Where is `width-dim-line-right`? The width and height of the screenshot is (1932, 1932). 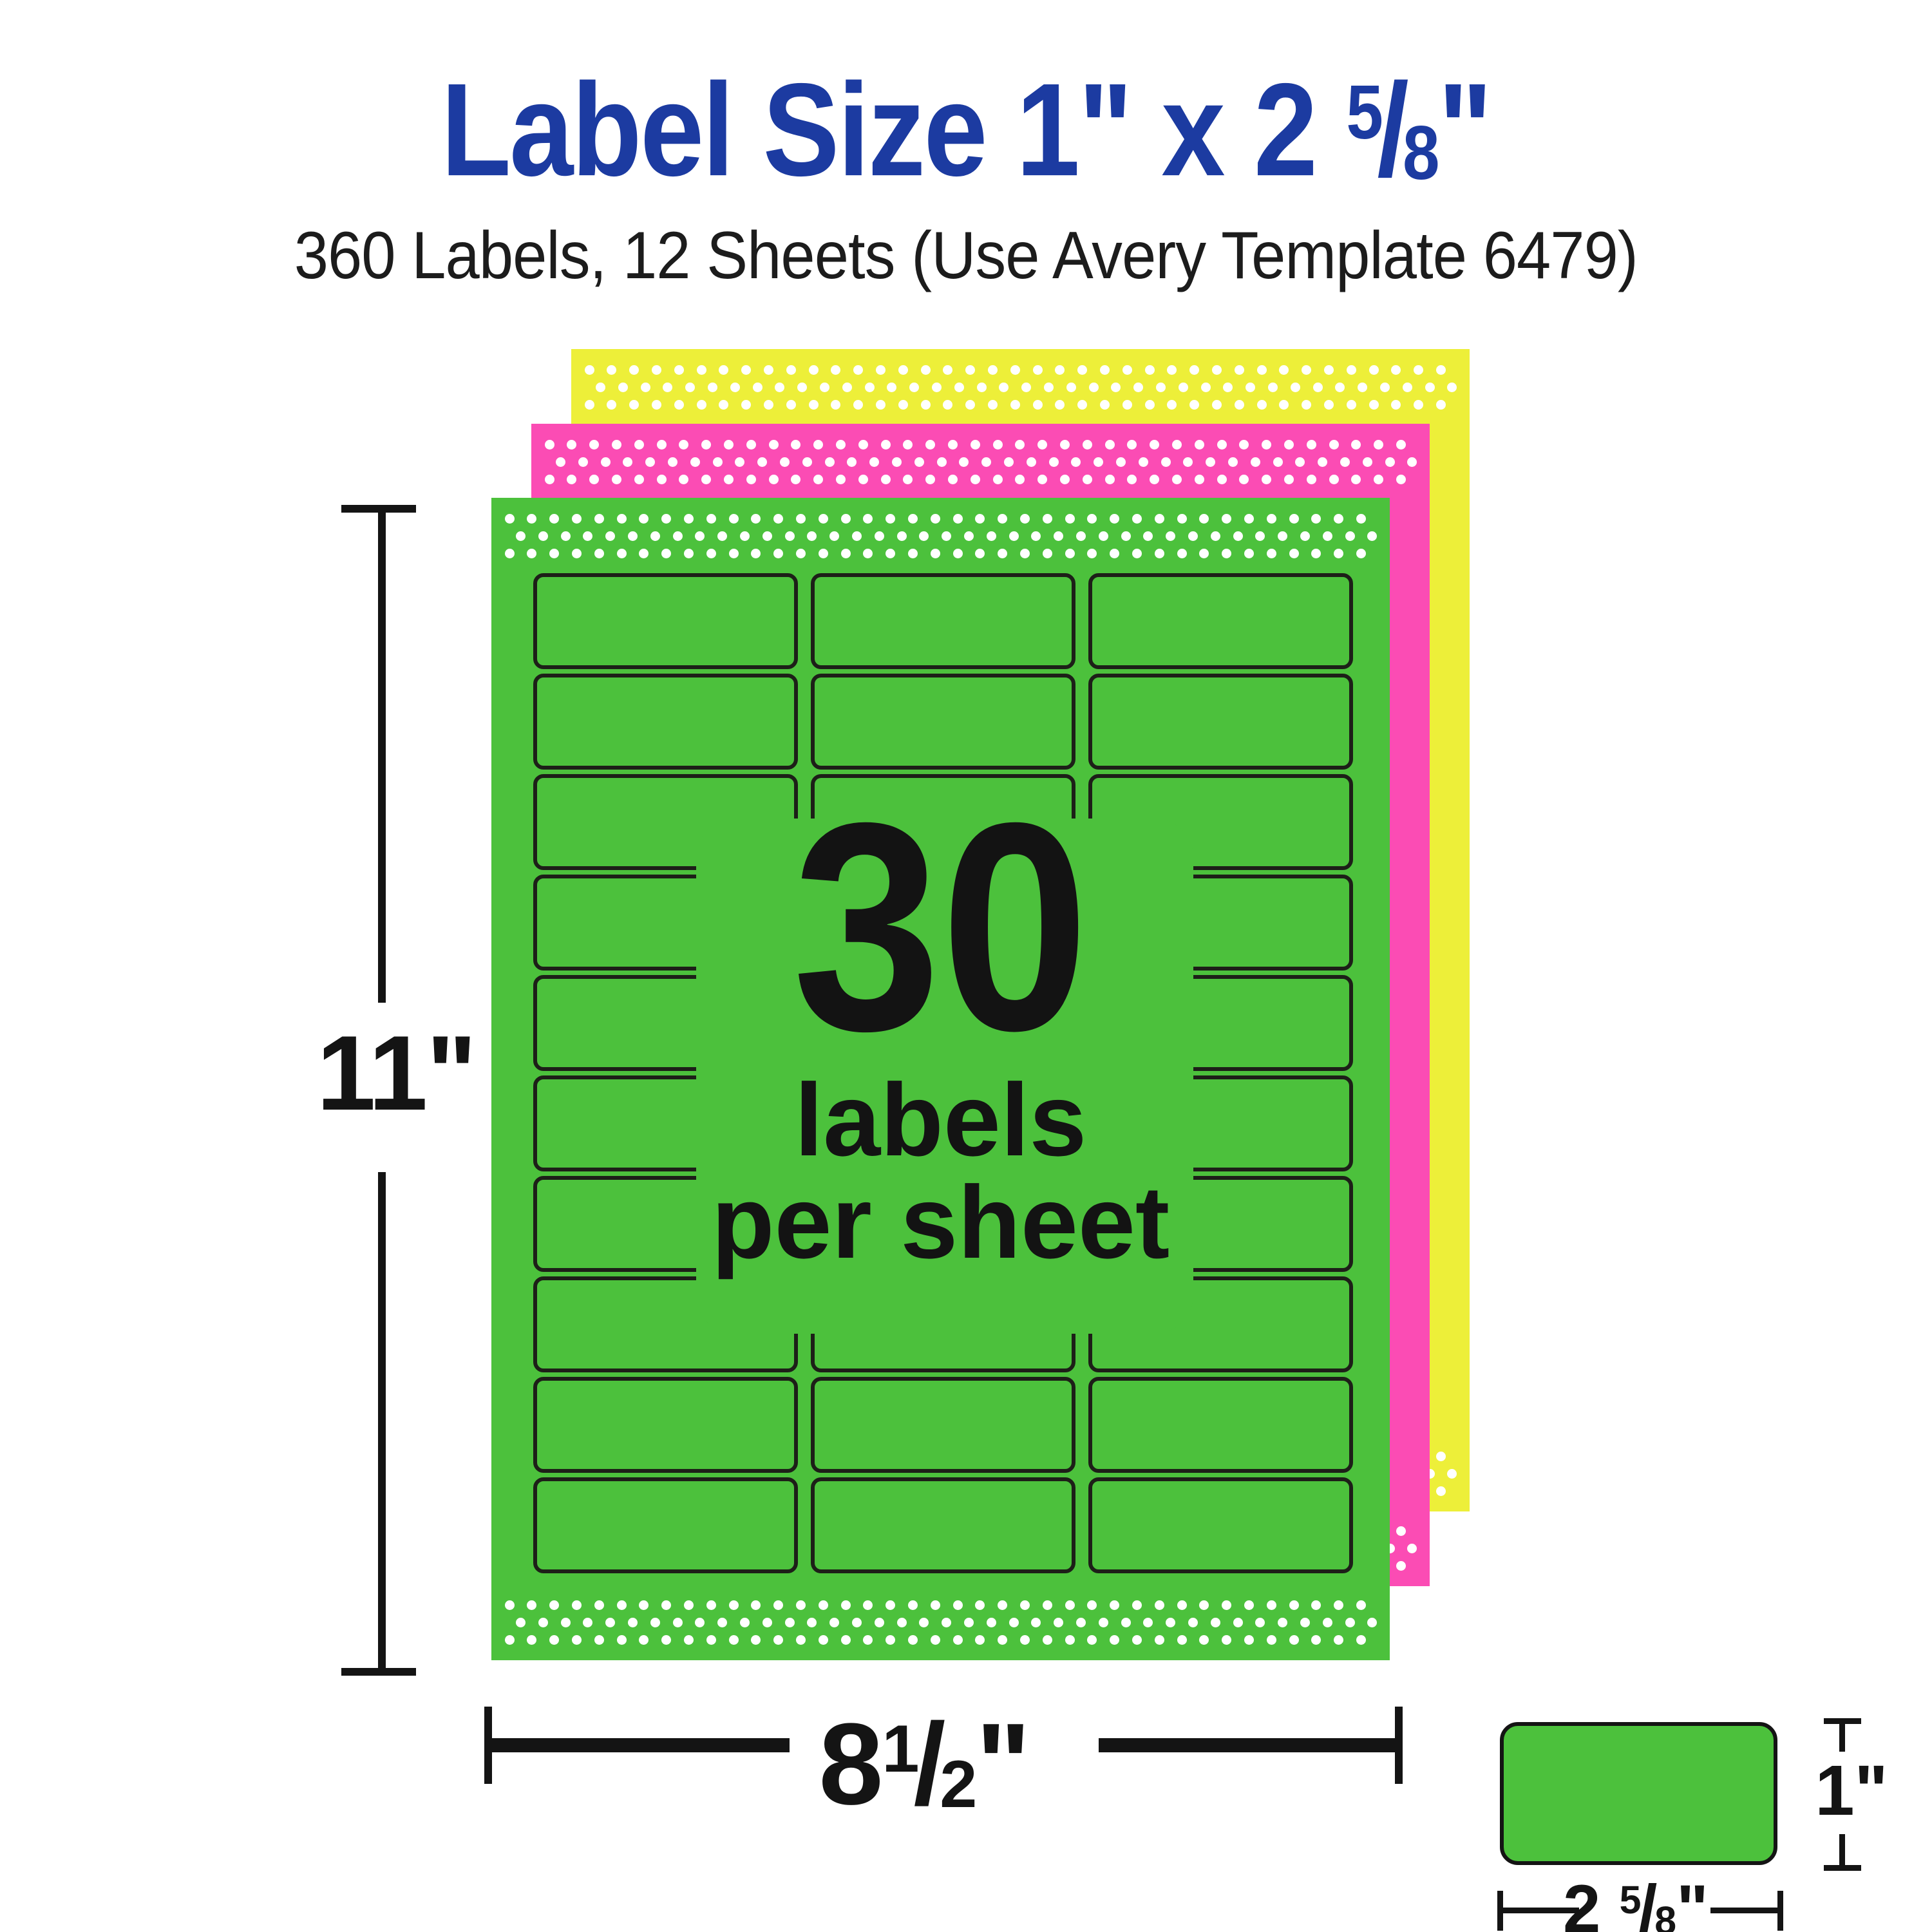
width-dim-line-right is located at coordinates (1247, 1745).